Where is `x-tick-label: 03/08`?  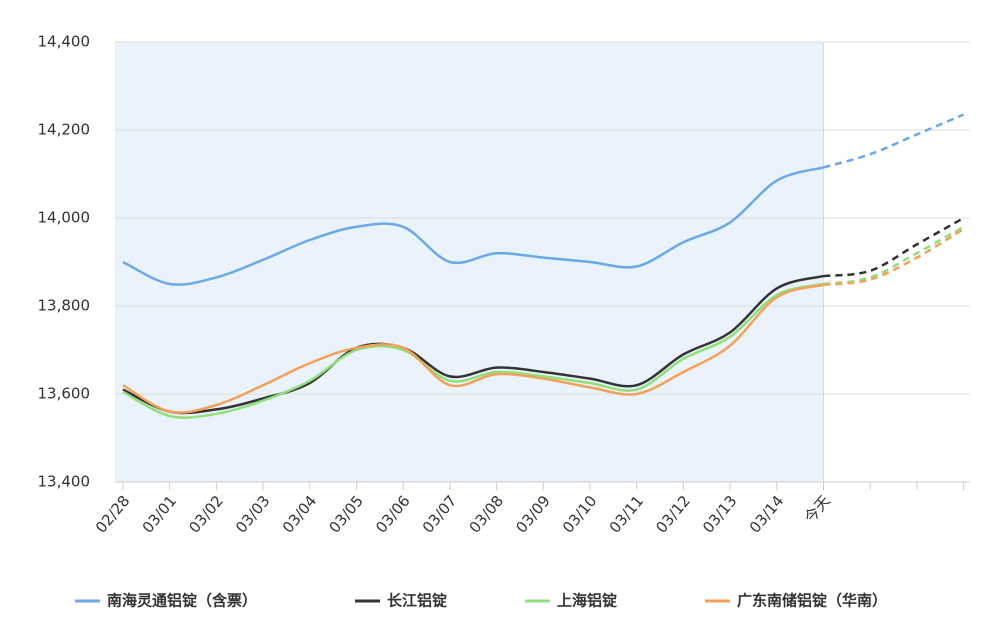 x-tick-label: 03/08 is located at coordinates (487, 514).